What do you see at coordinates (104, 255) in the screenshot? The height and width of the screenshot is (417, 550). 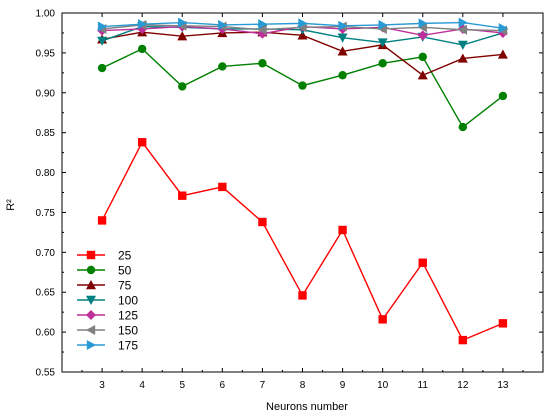 I see `legend-item-25: 25` at bounding box center [104, 255].